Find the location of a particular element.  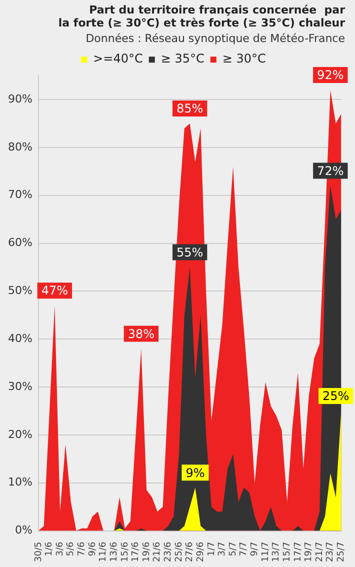

x-tick-label: 9/6 is located at coordinates (93, 549).